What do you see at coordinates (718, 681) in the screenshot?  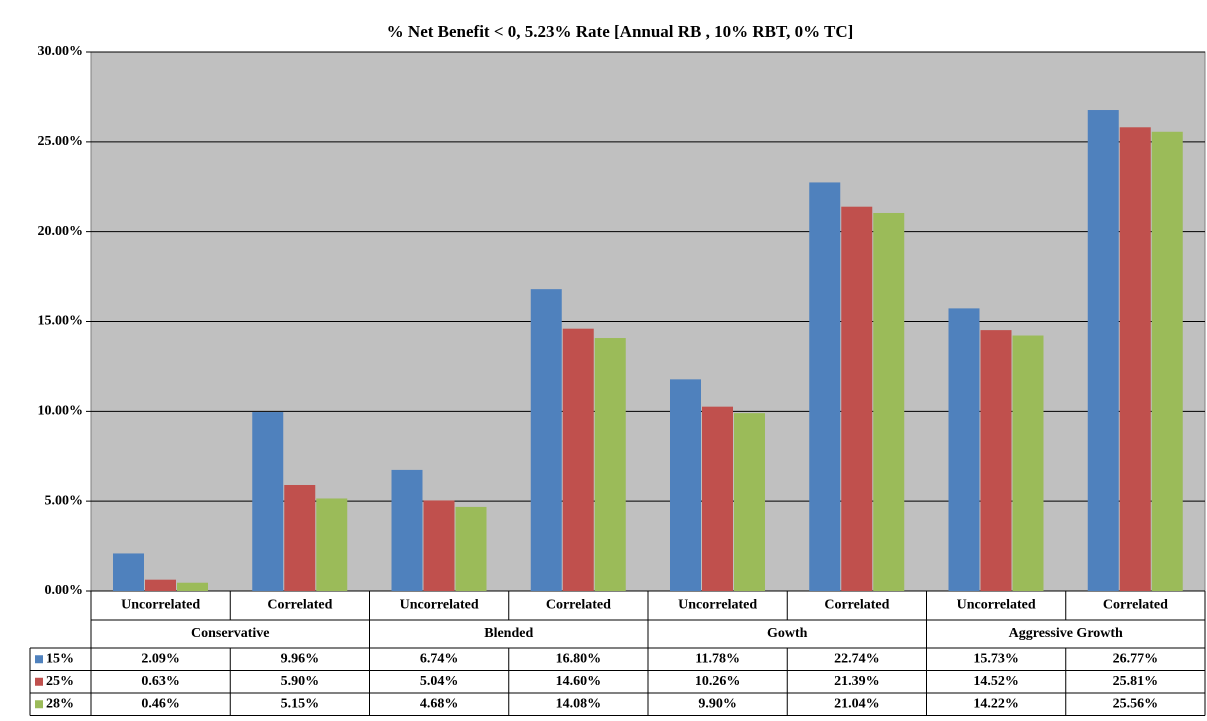 I see `table-value: 10.26%` at bounding box center [718, 681].